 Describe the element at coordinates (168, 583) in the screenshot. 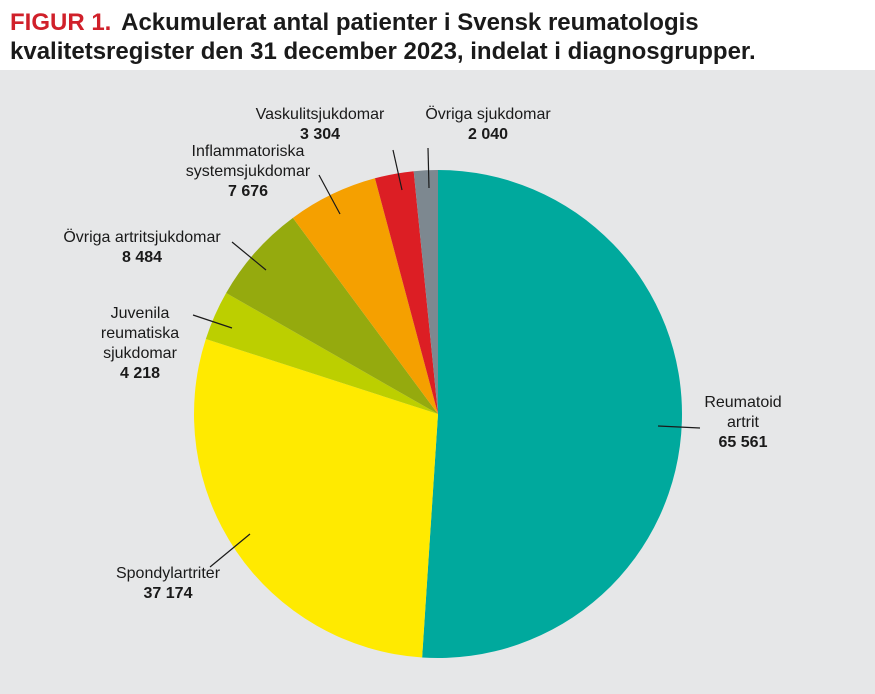

I see `slice-label: Spondylartriter 37 174` at that location.